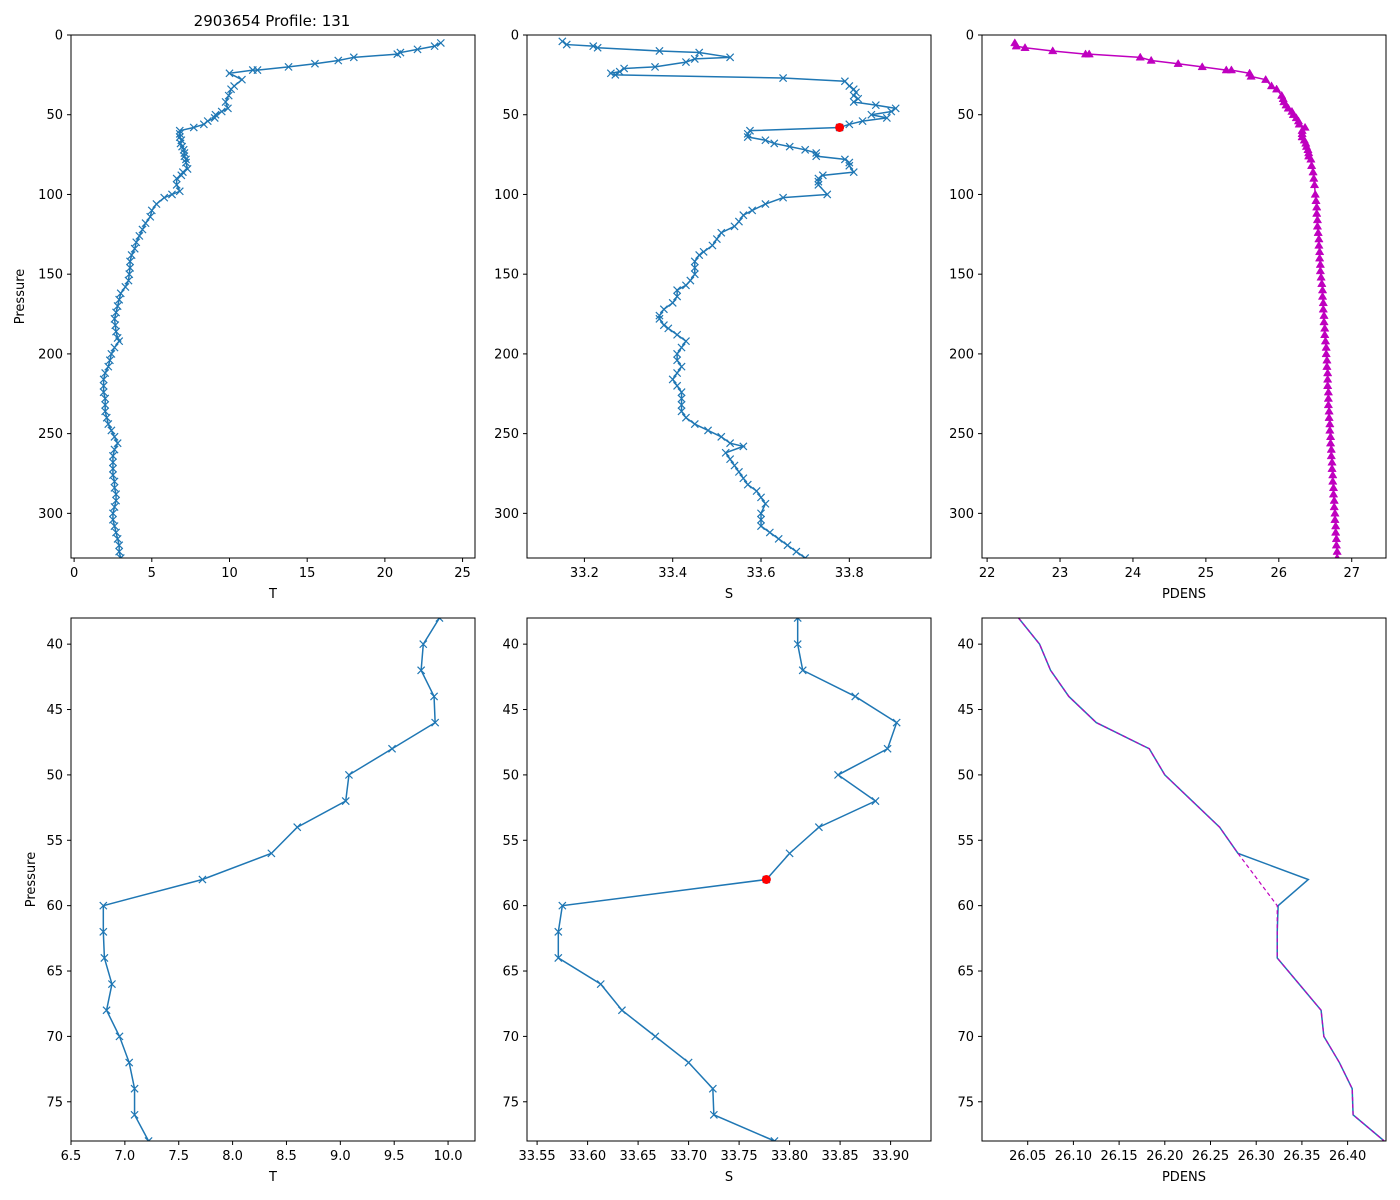 Image resolution: width=1400 pixels, height=1200 pixels. Describe the element at coordinates (1206, 573) in the screenshot. I see `x-tick-label: 25` at that location.